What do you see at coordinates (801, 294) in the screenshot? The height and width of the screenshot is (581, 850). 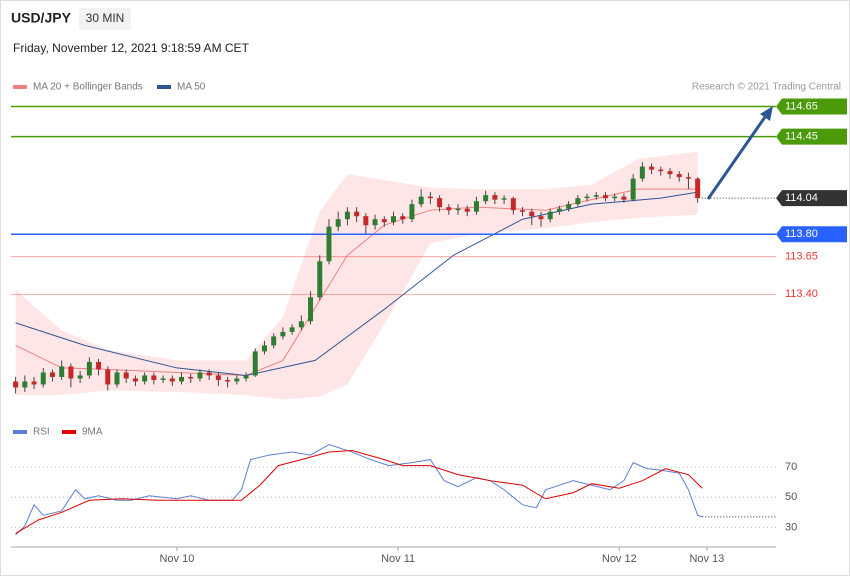 I see `level-label: 113.40` at bounding box center [801, 294].